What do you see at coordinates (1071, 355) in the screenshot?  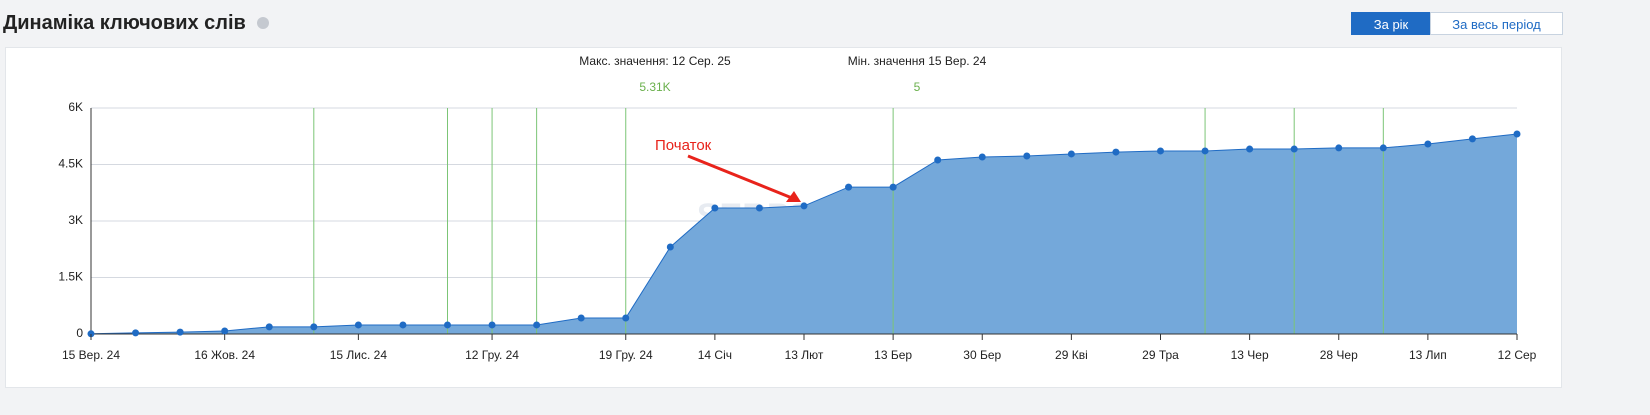 I see `x-tick-label: 29 Кві` at bounding box center [1071, 355].